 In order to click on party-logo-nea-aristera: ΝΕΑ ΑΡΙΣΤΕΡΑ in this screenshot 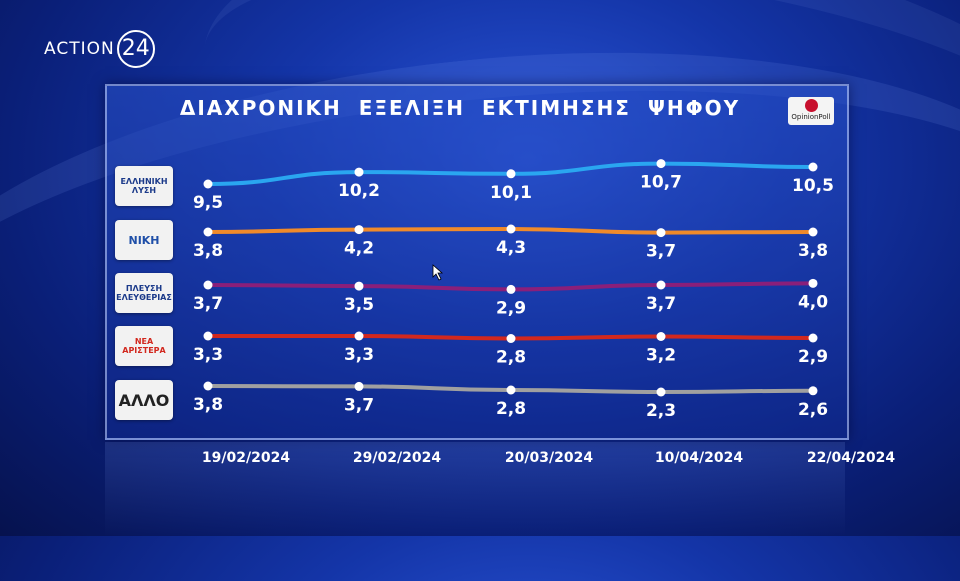, I will do `click(144, 346)`.